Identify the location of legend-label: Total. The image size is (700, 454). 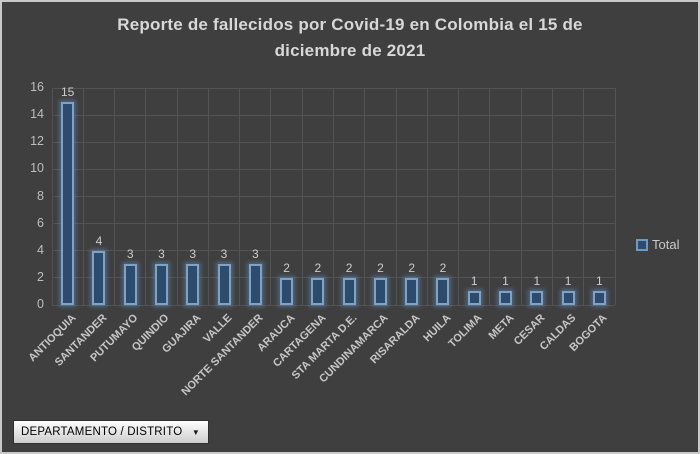
(666, 244).